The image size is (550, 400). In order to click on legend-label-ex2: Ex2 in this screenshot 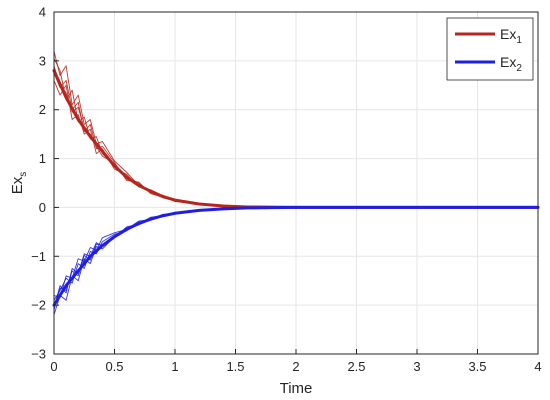, I will do `click(511, 64)`.